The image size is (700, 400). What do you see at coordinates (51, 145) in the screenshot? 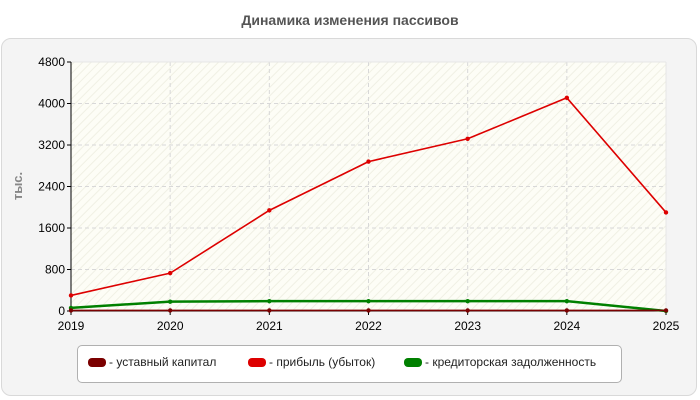
I see `y-tick-label: 3200` at bounding box center [51, 145].